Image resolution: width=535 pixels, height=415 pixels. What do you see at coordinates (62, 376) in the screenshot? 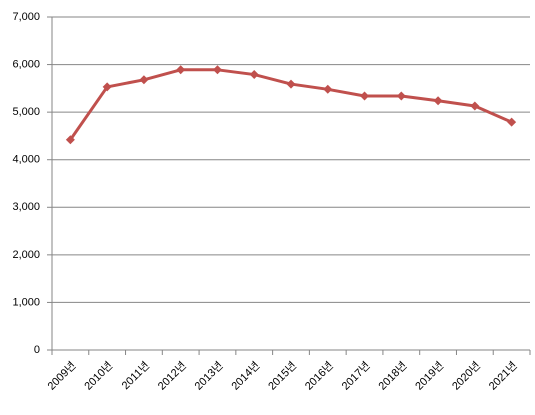
I see `x-tick-label: 2009년` at bounding box center [62, 376].